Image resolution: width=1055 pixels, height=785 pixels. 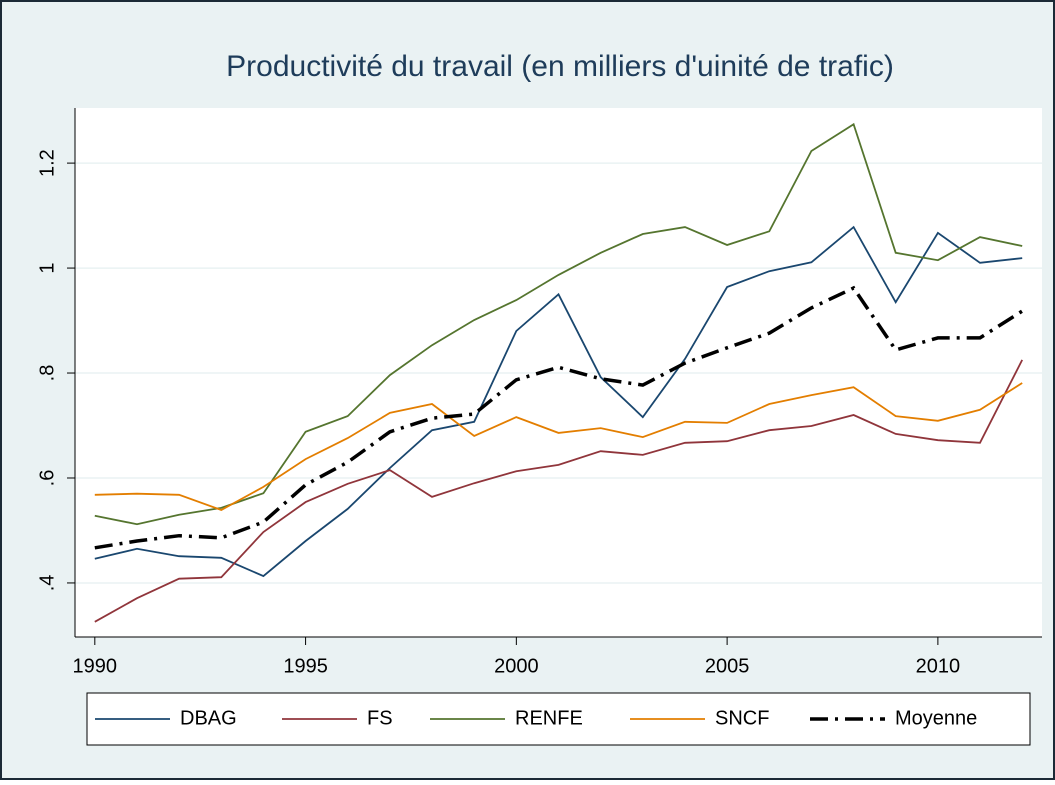 What do you see at coordinates (549, 718) in the screenshot?
I see `legend-label: RENFE` at bounding box center [549, 718].